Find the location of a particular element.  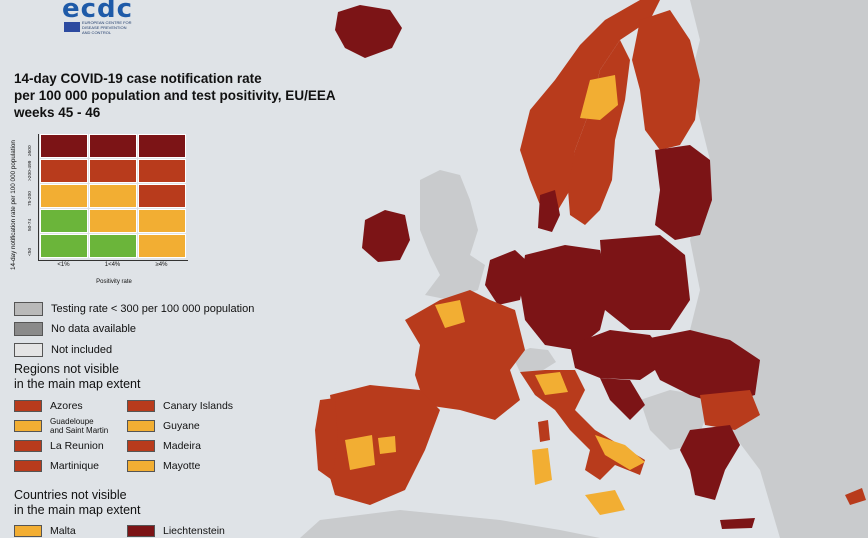

region-madeira: Madeira is located at coordinates (164, 446).